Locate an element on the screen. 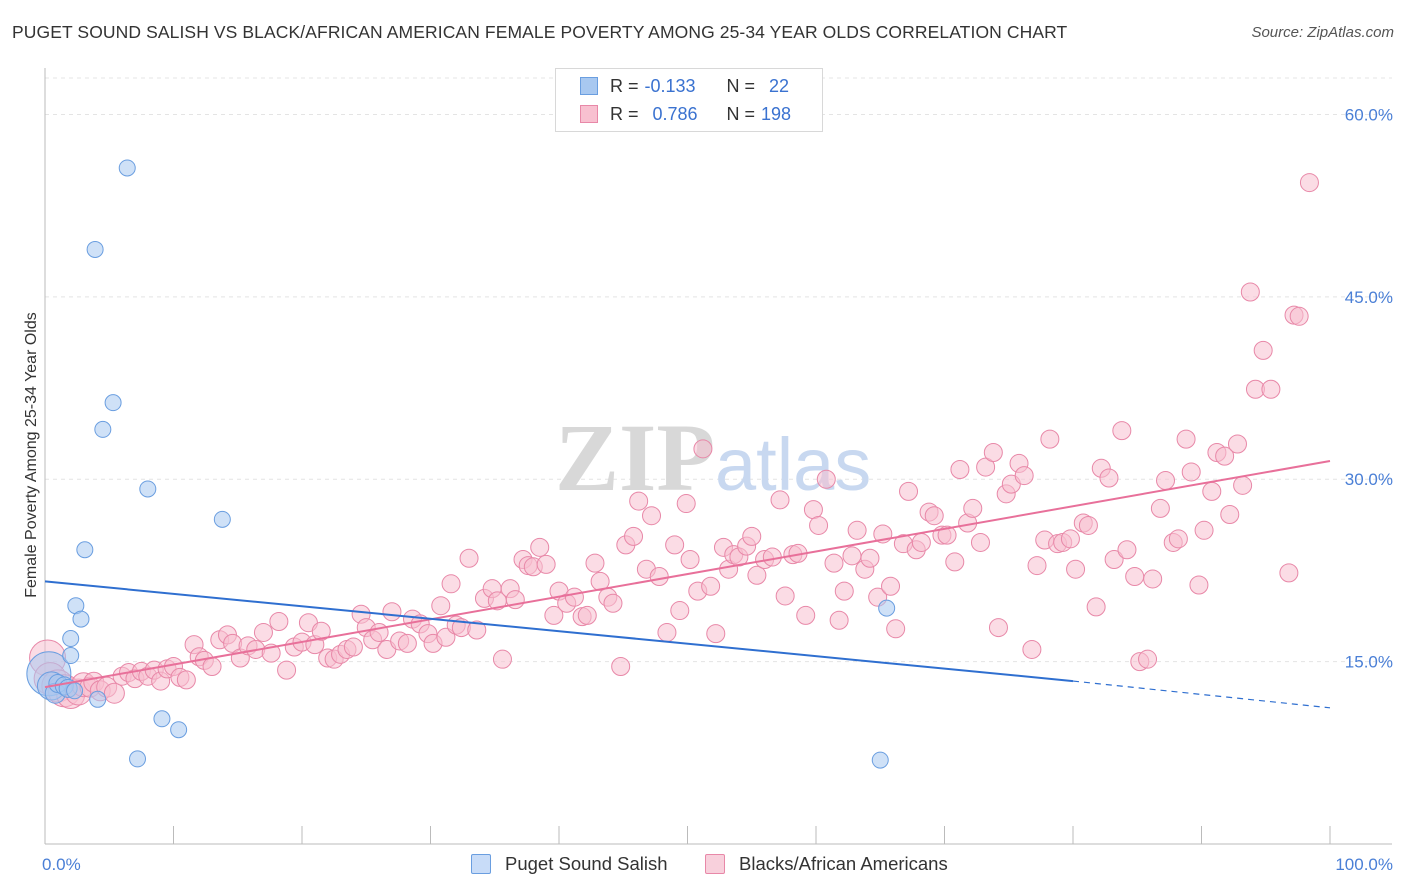 The image size is (1406, 892). bottom-legend-black: Blacks/African Americans is located at coordinates (826, 864).